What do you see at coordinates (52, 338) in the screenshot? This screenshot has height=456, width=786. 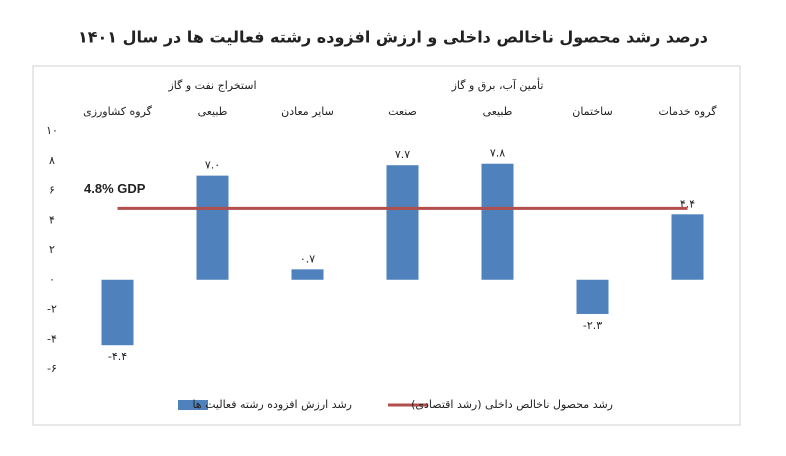 I see `y-tick-label: -۴` at bounding box center [52, 338].